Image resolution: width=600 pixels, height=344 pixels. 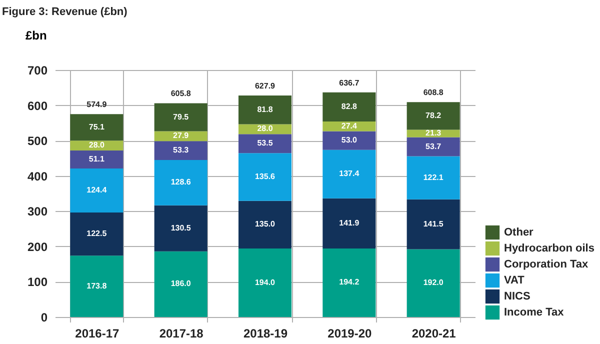 I want to click on total-label: 636.7, so click(x=349, y=83).